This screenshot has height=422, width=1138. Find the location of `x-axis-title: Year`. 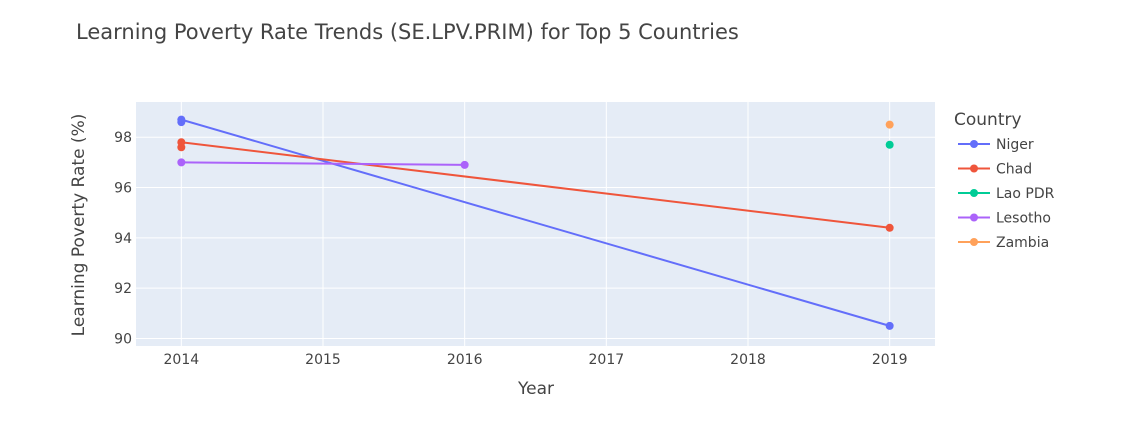

x-axis-title: Year is located at coordinates (535, 389).